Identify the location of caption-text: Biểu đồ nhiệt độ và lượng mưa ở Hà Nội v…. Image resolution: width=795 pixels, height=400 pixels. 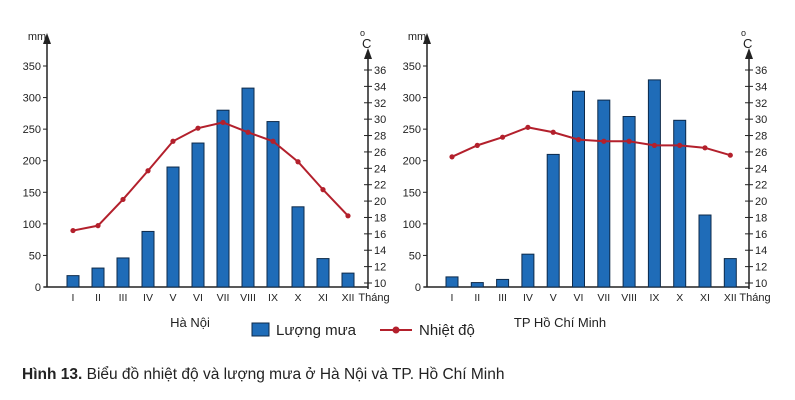
(293, 374).